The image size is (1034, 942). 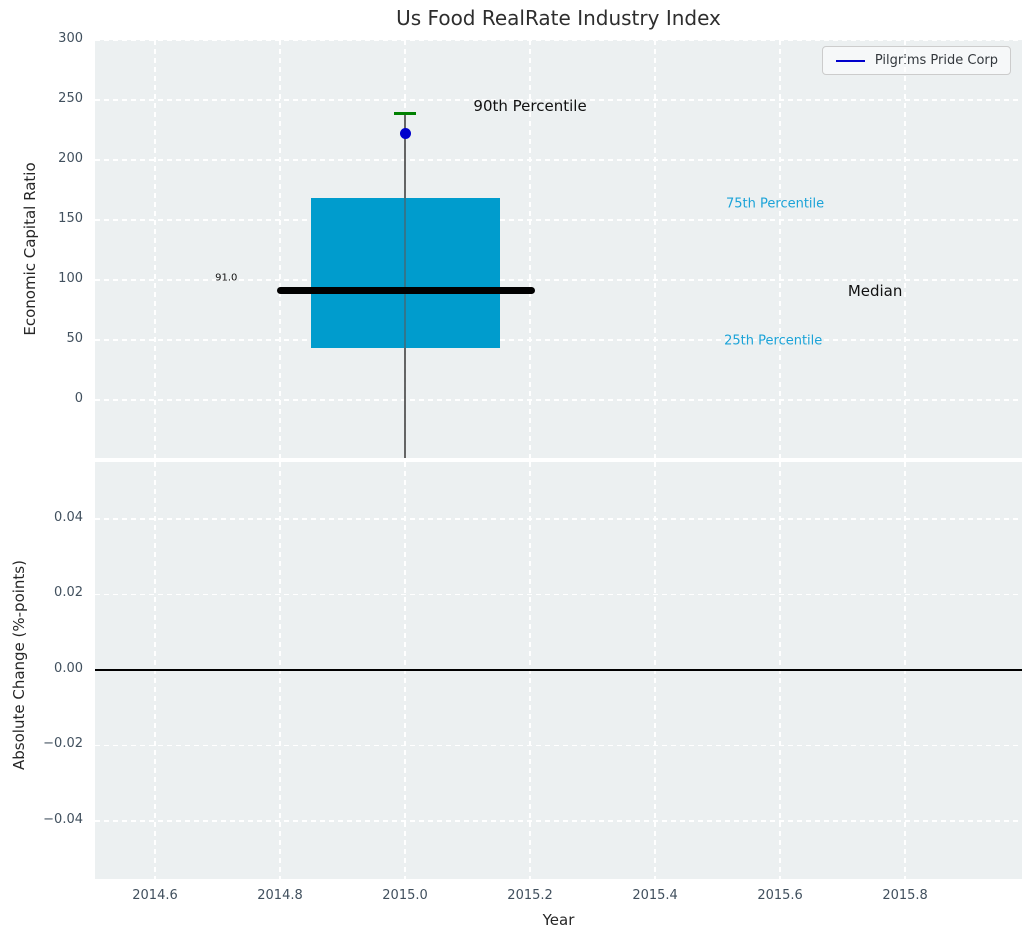 What do you see at coordinates (850, 60) in the screenshot?
I see `legend-line-swatch` at bounding box center [850, 60].